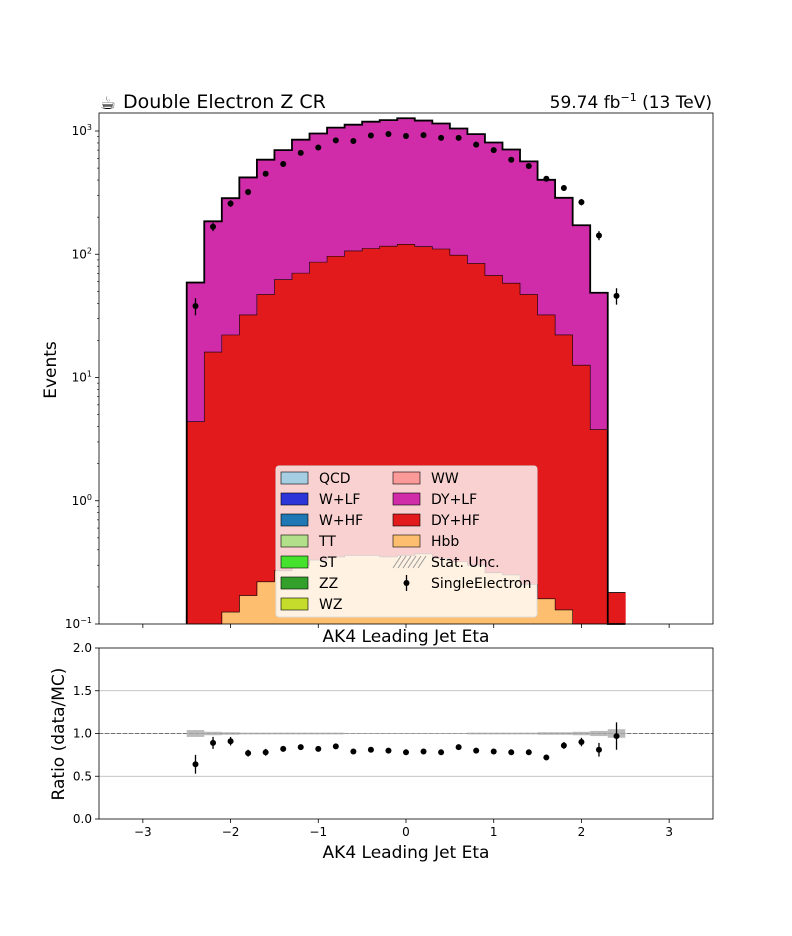 The image size is (792, 936). Describe the element at coordinates (294, 520) in the screenshot. I see `legend-swatch-w-hf` at that location.